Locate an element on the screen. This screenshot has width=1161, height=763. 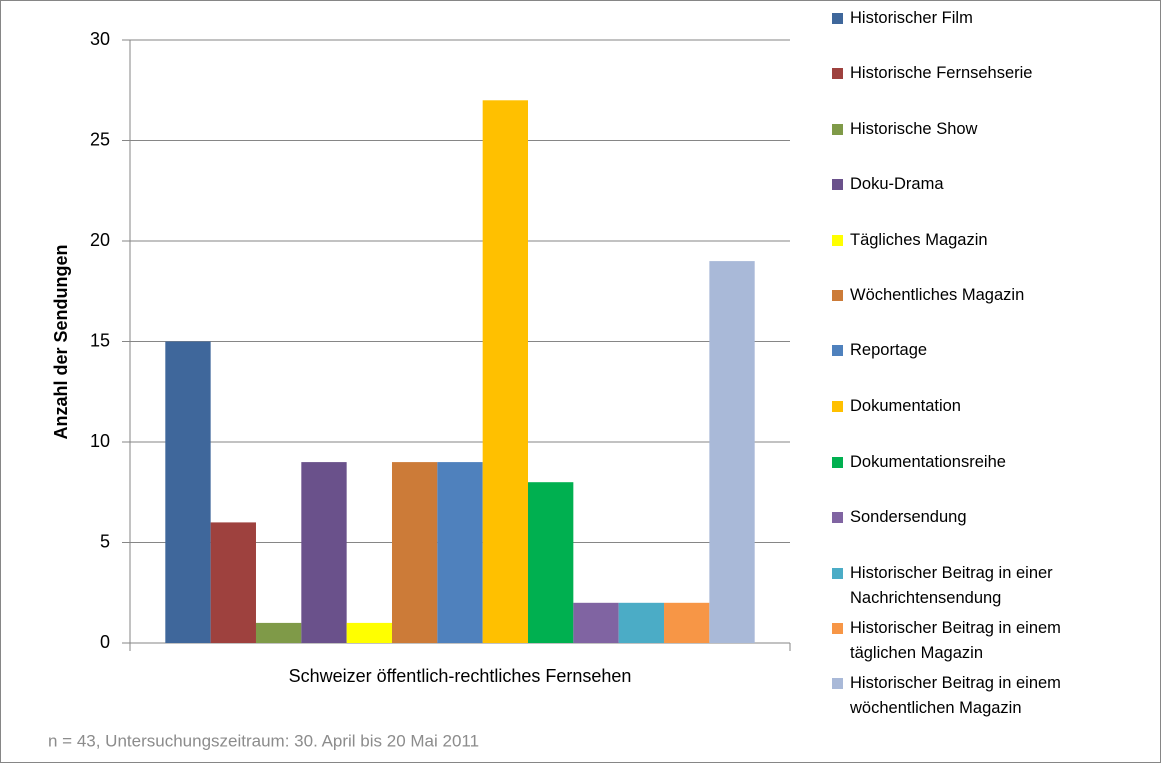
legend-entry: Reportage is located at coordinates (982, 350).